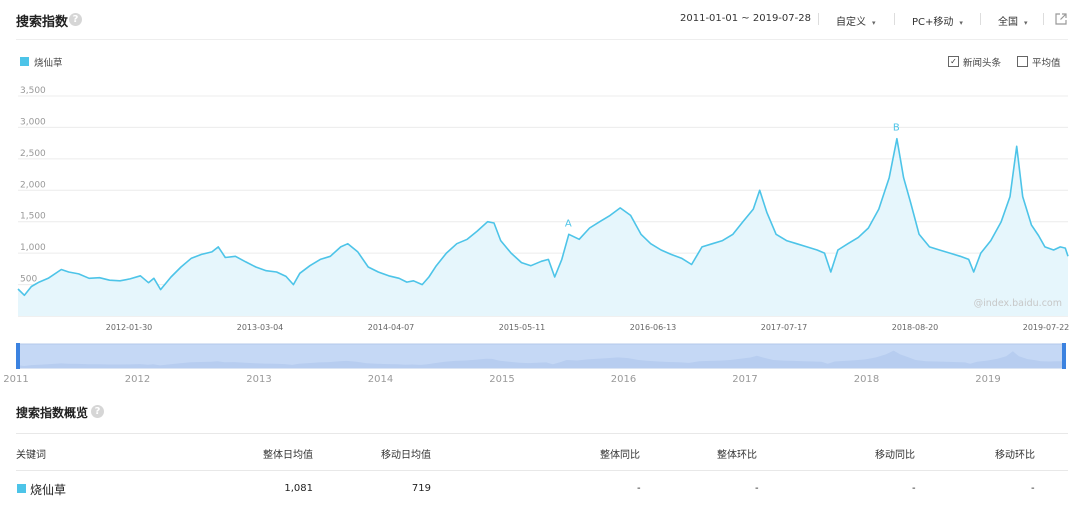  Describe the element at coordinates (42, 22) in the screenshot. I see `page-title: 搜索指数` at that location.